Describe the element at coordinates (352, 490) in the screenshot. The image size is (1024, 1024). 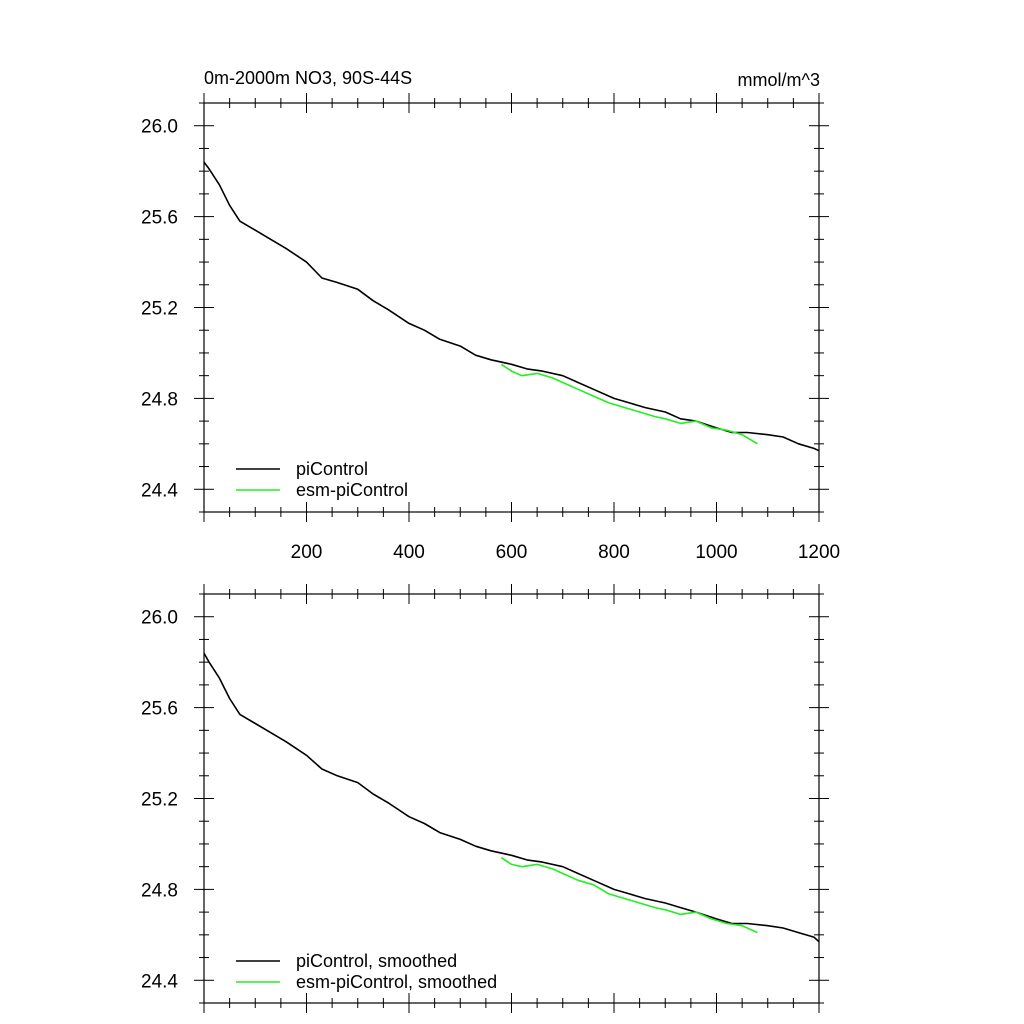
I see `legend-label-esm-picontrol: esm-piControl` at that location.